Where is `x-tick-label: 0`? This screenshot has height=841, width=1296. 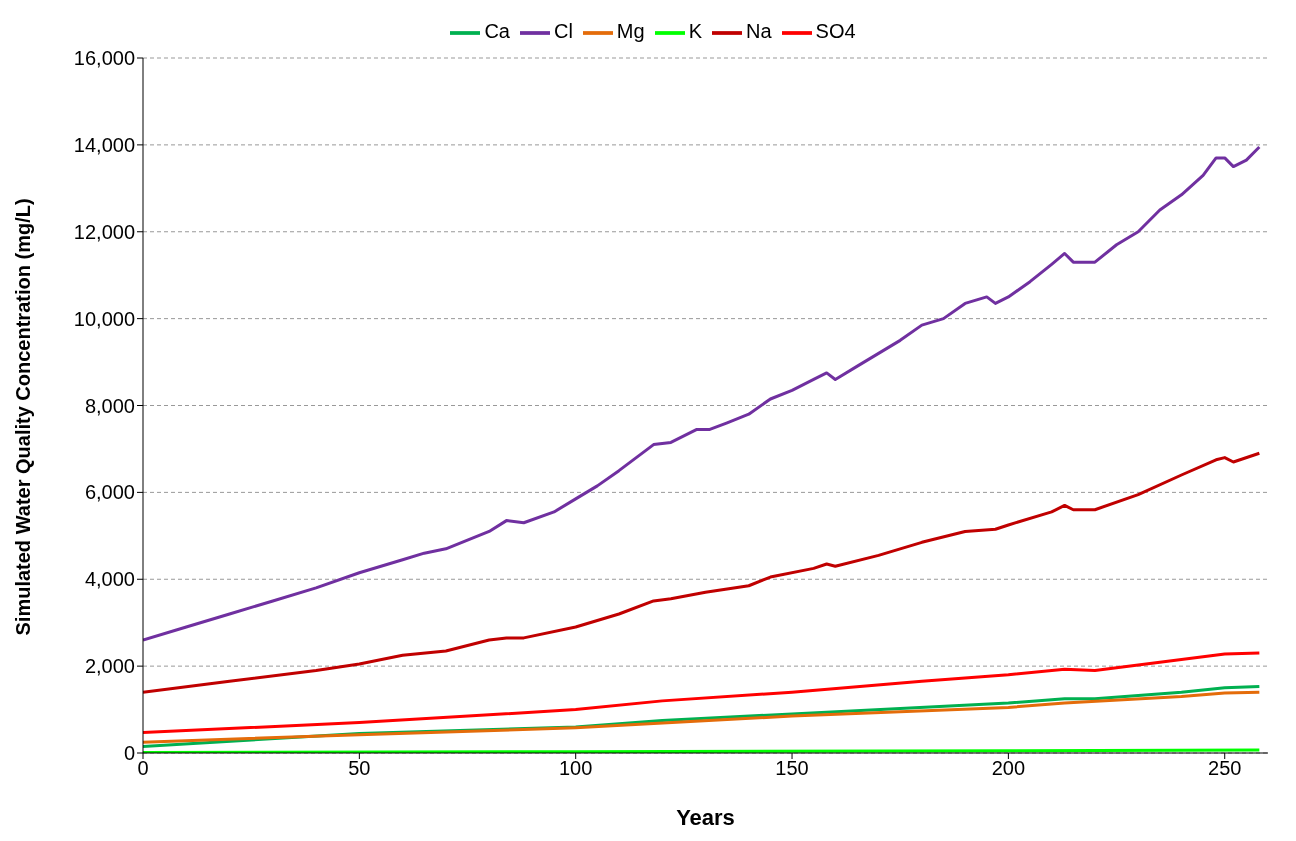 x-tick-label: 0 is located at coordinates (143, 768).